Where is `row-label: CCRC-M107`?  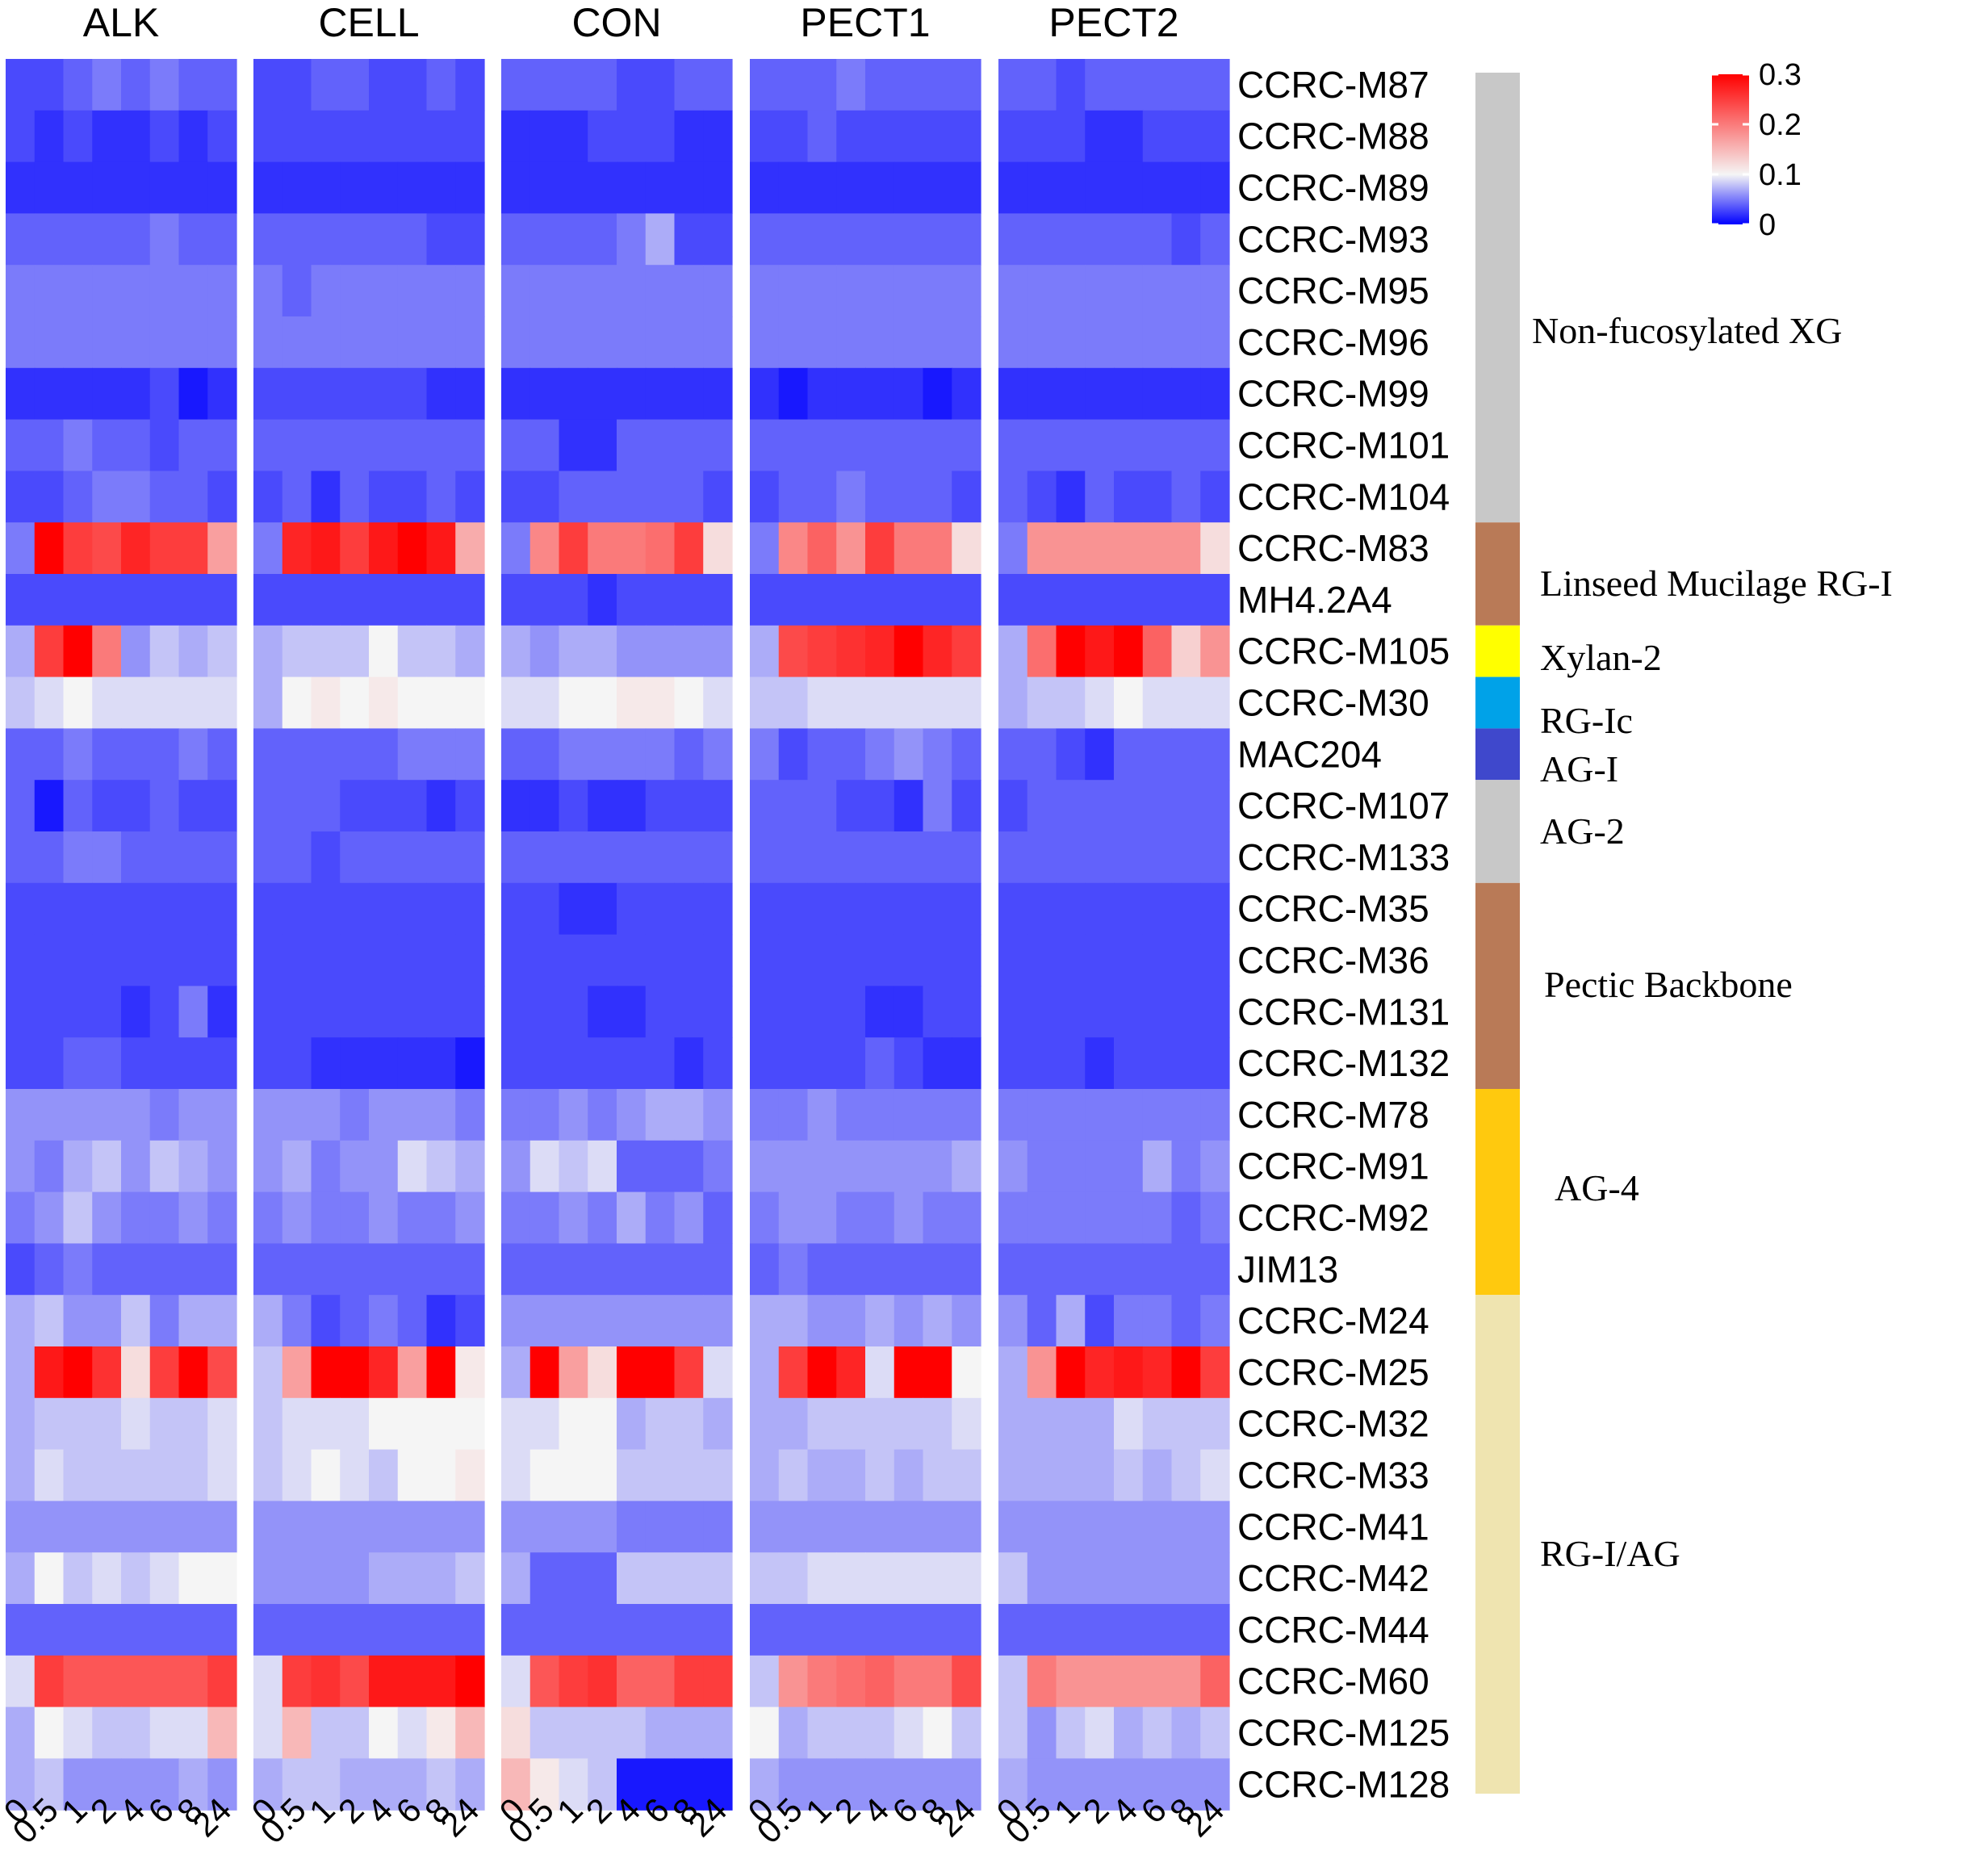
row-label: CCRC-M107 is located at coordinates (1343, 806).